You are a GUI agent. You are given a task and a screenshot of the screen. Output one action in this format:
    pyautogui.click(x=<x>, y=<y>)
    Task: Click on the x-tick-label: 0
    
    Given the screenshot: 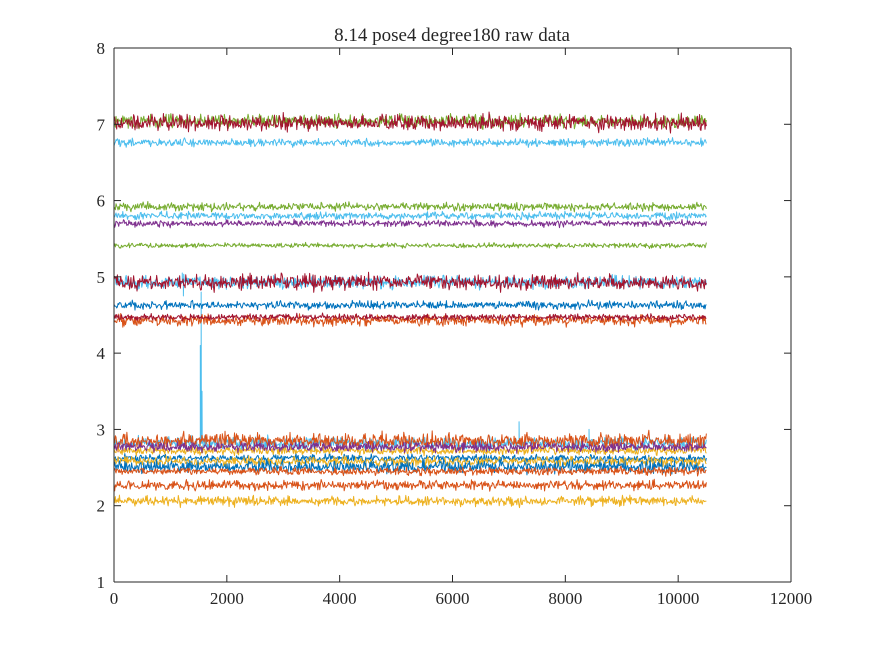 What is the action you would take?
    pyautogui.click(x=114, y=598)
    